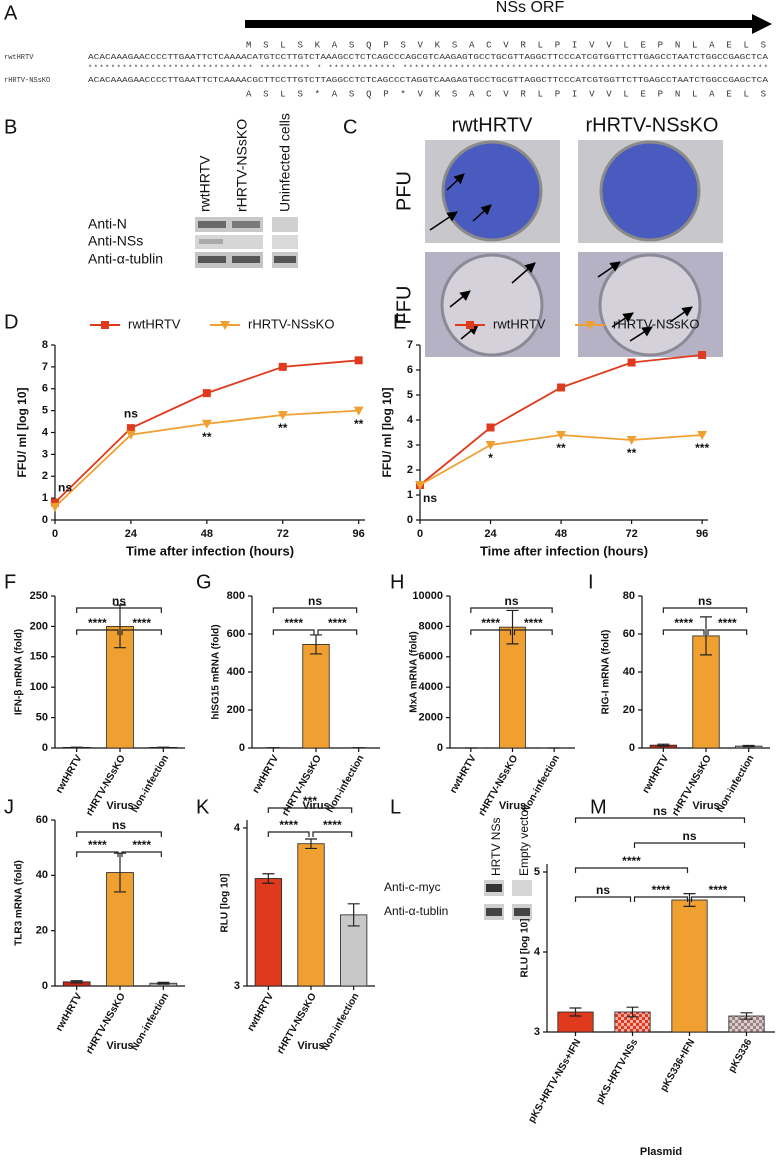  Describe the element at coordinates (412, 887) in the screenshot. I see `row-label: Anti-c-myc` at that location.